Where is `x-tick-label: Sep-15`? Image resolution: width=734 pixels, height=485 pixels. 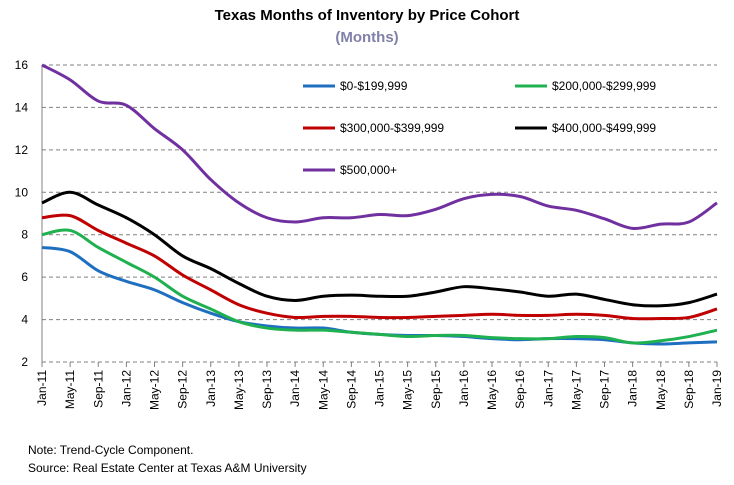 x-tick-label: Sep-15 is located at coordinates (436, 389).